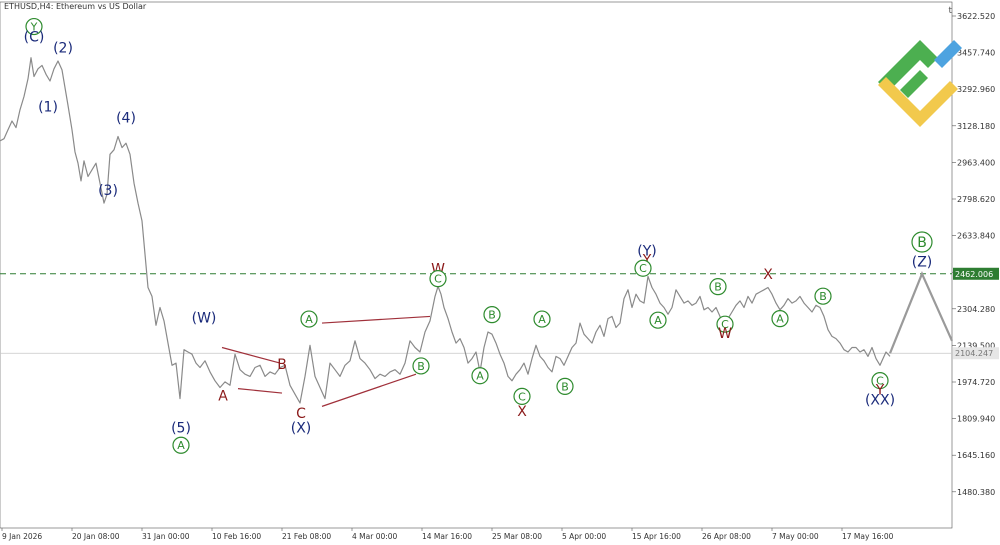 This screenshot has width=1000, height=545. I want to click on x-tick-label: 26 Apr 08:00, so click(726, 536).